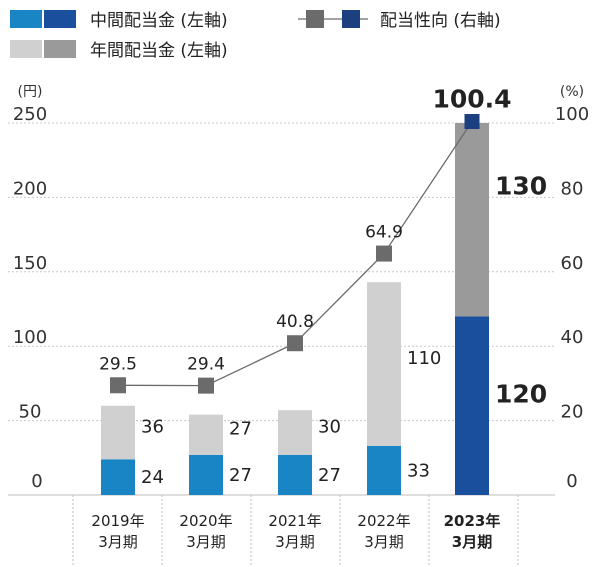 This screenshot has height=567, width=595. I want to click on legend-item-payout: 配当性向 (右軸), so click(399, 18).